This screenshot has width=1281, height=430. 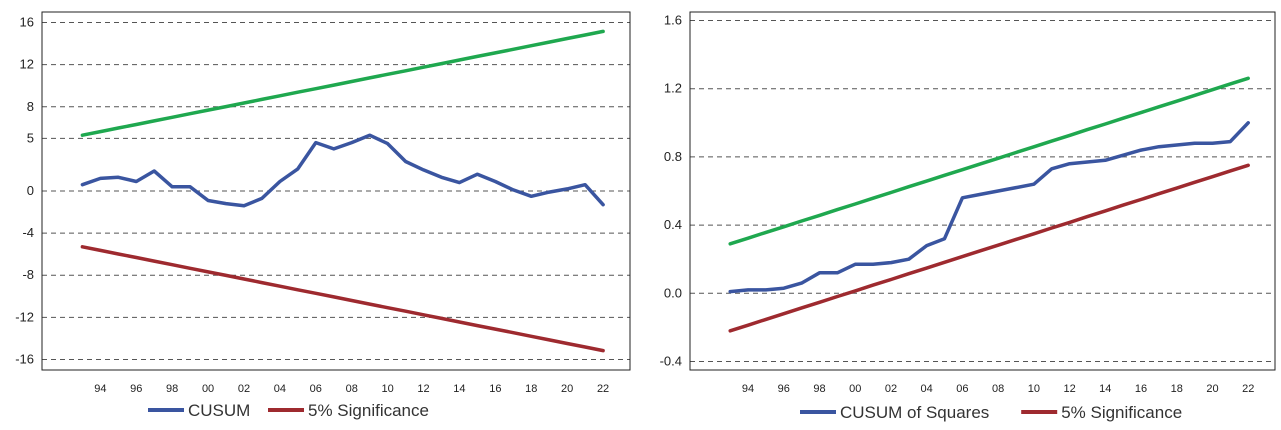 I want to click on y-tick-label: 0.0, so click(x=673, y=292).